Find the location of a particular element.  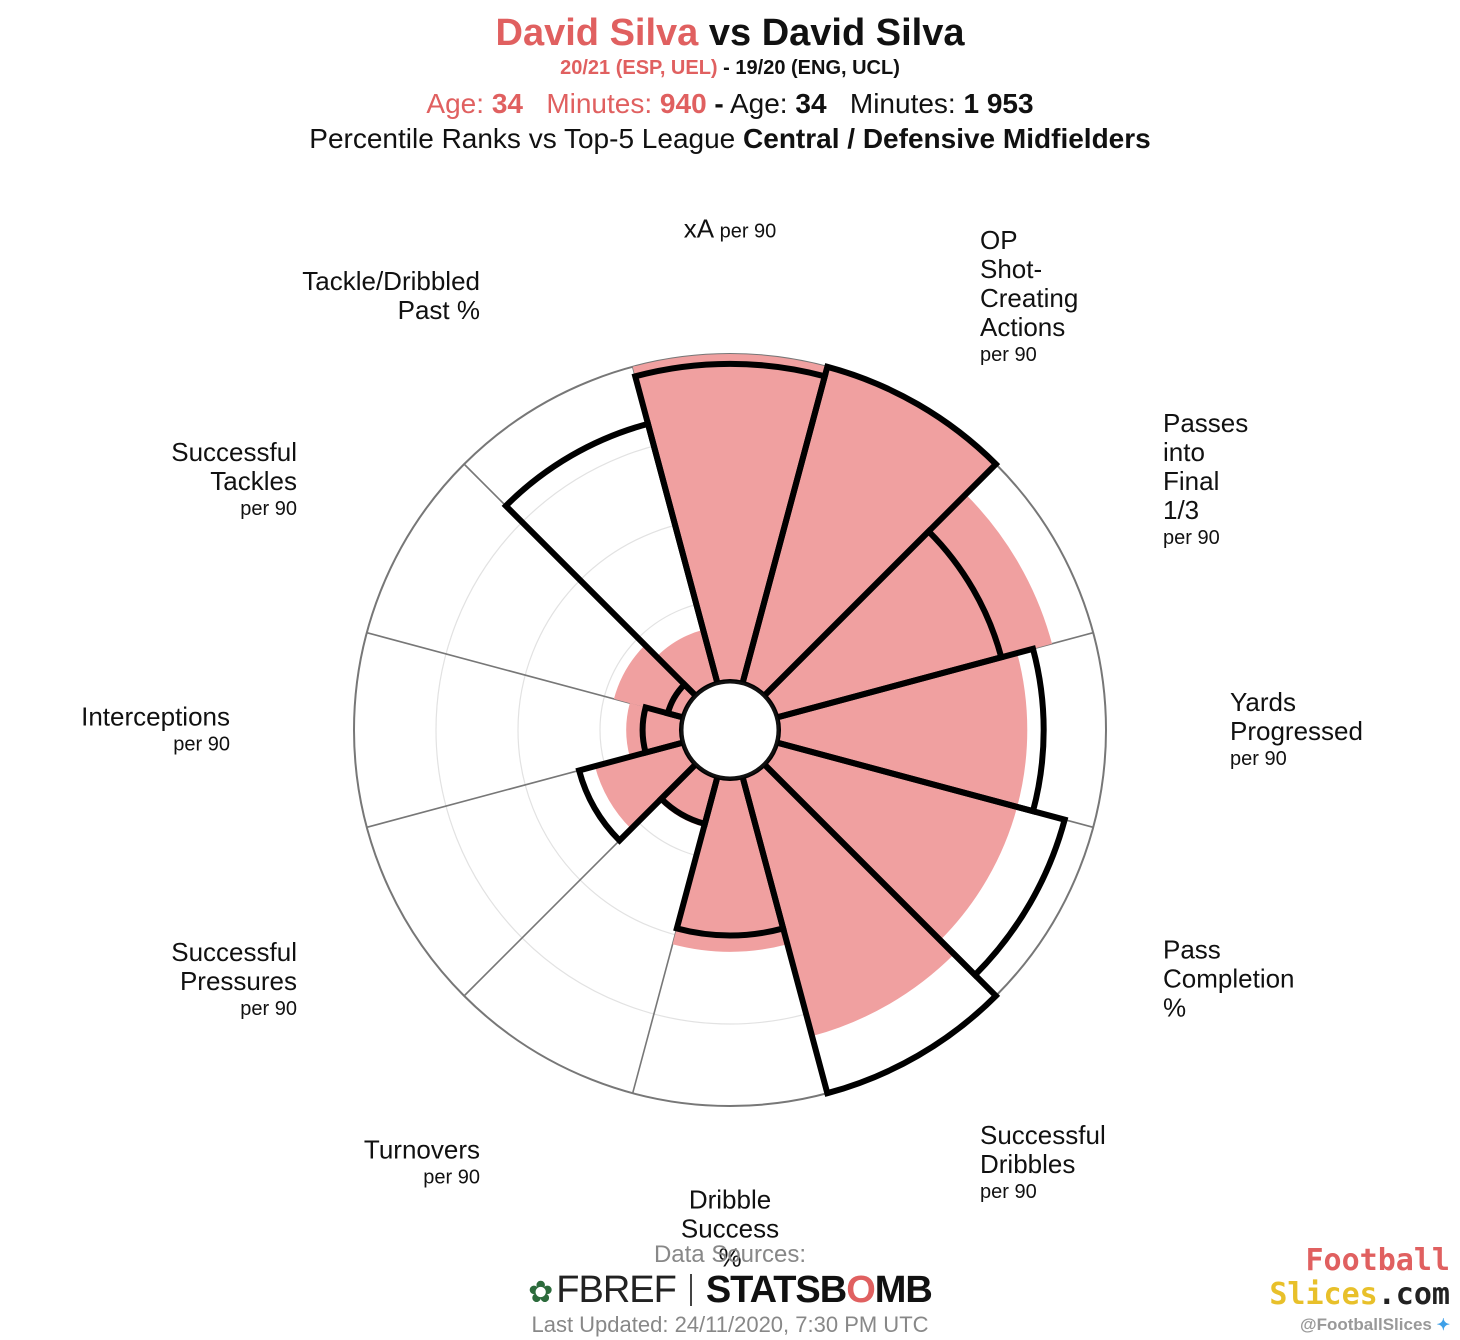

vs-text: vs is located at coordinates (730, 33).